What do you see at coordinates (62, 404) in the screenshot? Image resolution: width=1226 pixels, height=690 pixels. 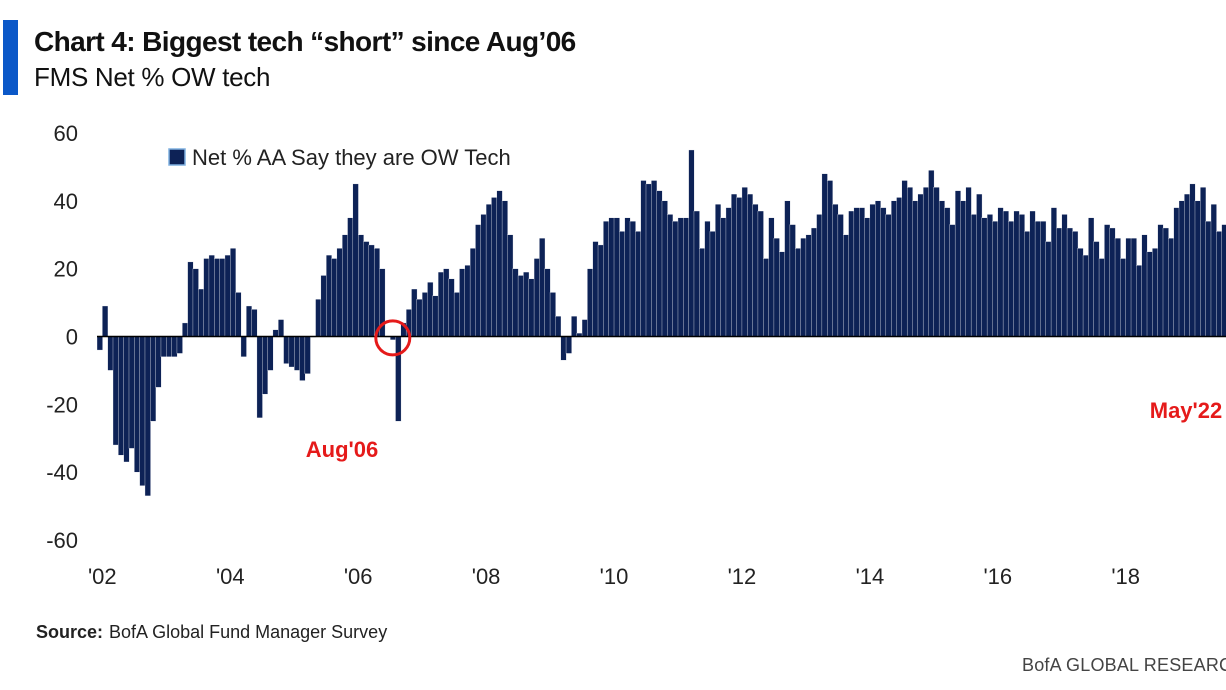 I see `y-tick-label: -20` at bounding box center [62, 404].